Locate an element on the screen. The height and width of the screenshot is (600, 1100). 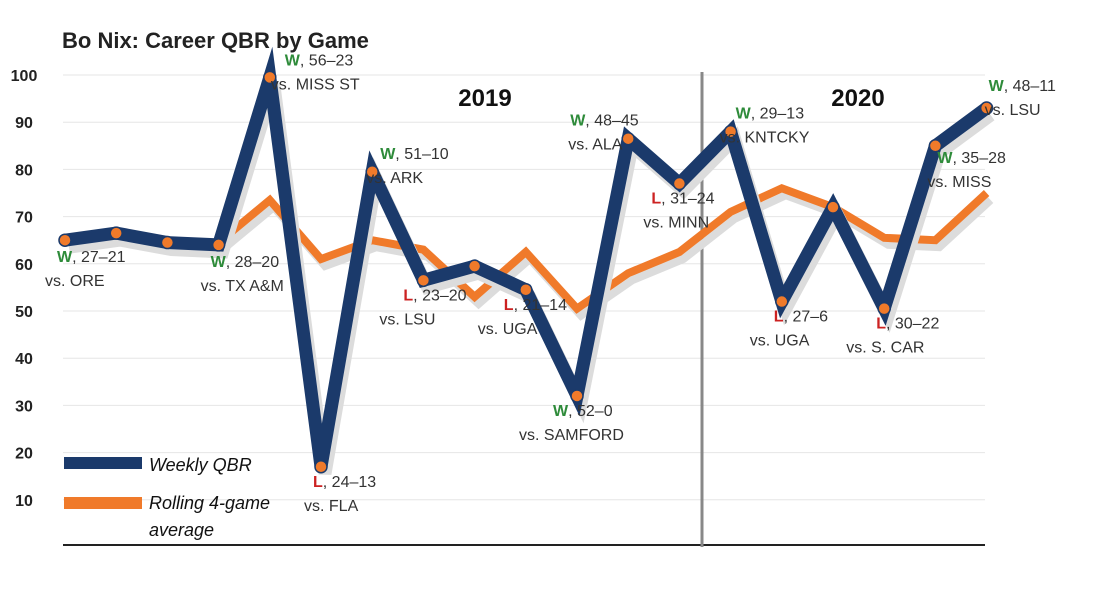
chart-title: Bo Nix: Career QBR by Game is located at coordinates (215, 40).